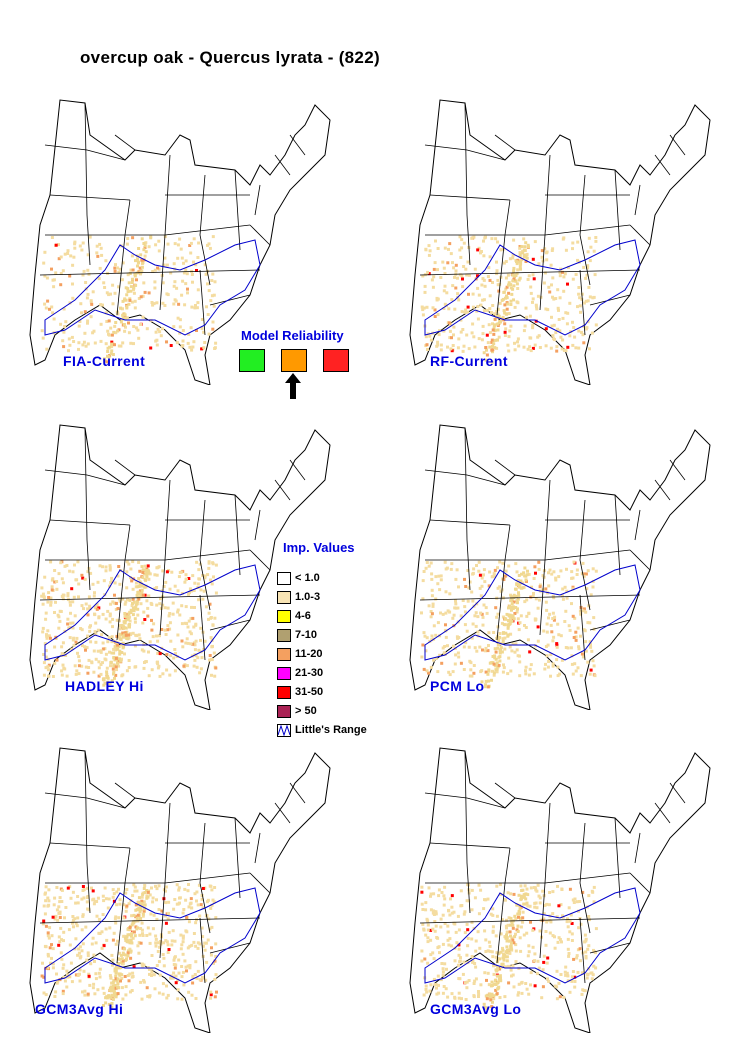  What do you see at coordinates (252, 360) in the screenshot?
I see `reliability-swatch-high` at bounding box center [252, 360].